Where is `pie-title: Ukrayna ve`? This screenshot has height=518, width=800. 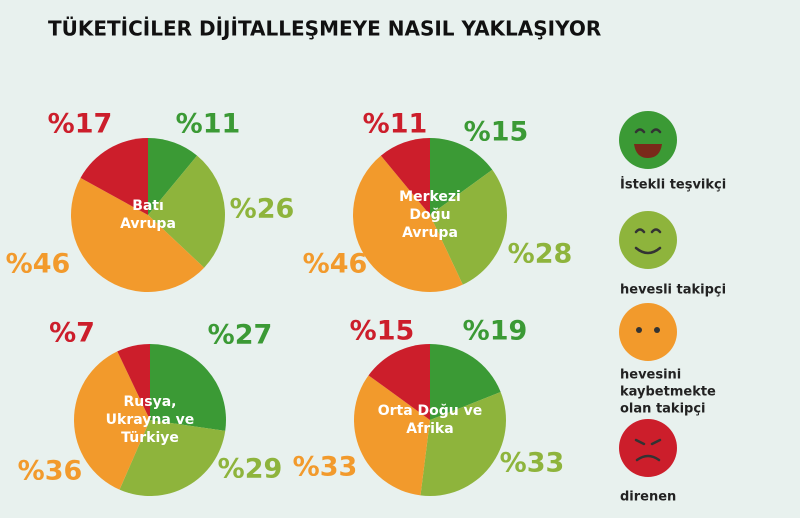 pie-title: Ukrayna ve is located at coordinates (150, 420).